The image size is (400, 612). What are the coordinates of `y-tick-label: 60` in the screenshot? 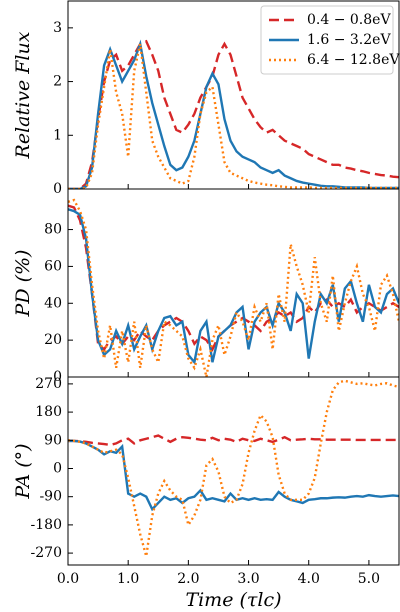 It's located at (53, 266).